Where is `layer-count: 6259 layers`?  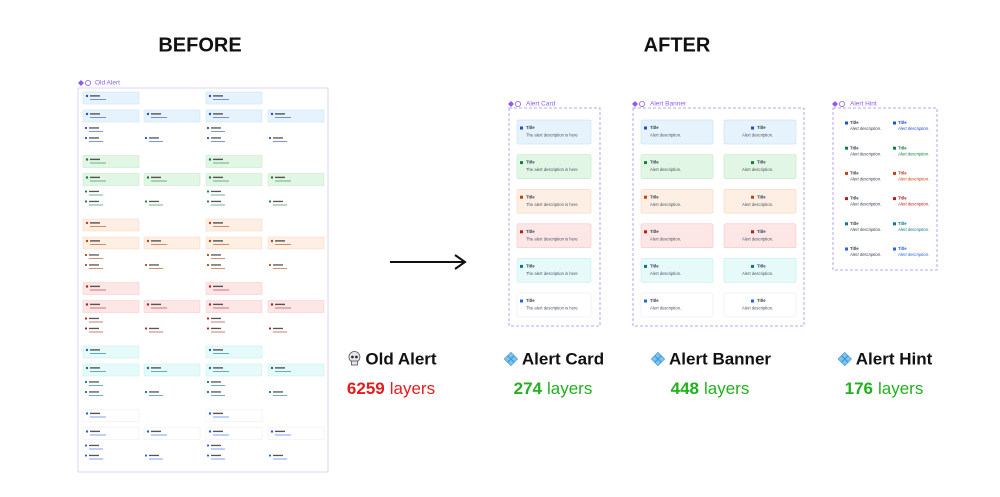
layer-count: 6259 layers is located at coordinates (391, 388).